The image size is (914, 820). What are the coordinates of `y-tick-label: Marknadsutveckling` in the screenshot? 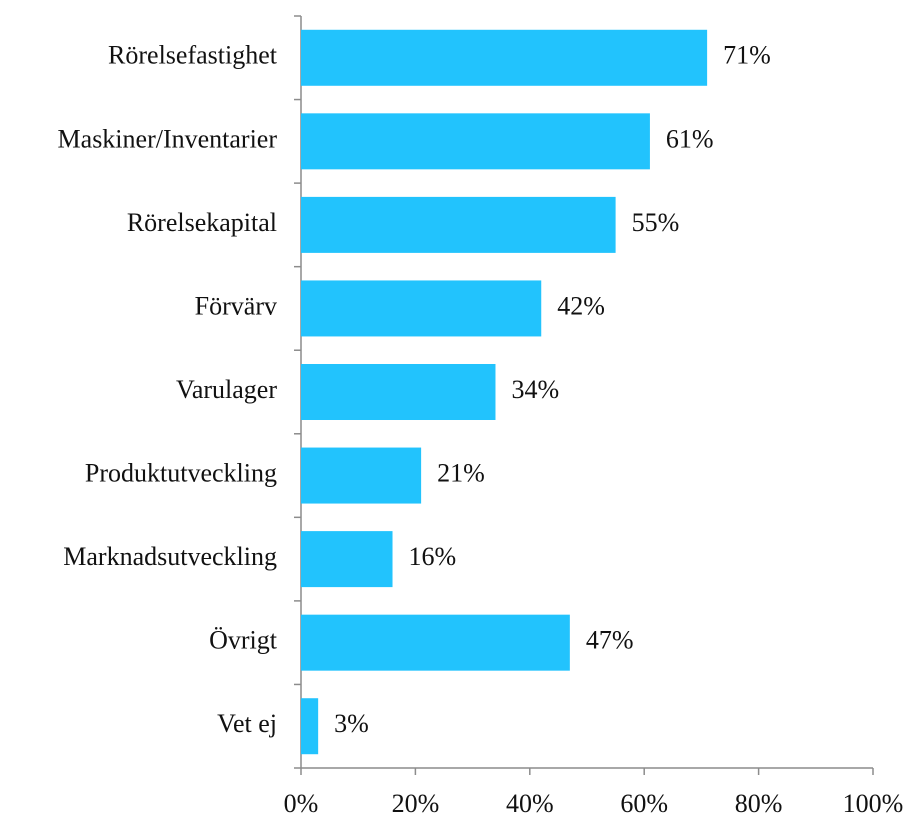 It's located at (170, 556).